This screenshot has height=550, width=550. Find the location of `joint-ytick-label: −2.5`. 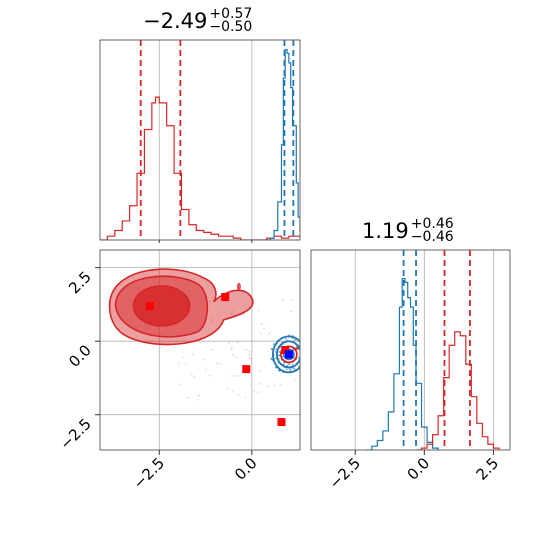

joint-ytick-label: −2.5 is located at coordinates (75, 434).